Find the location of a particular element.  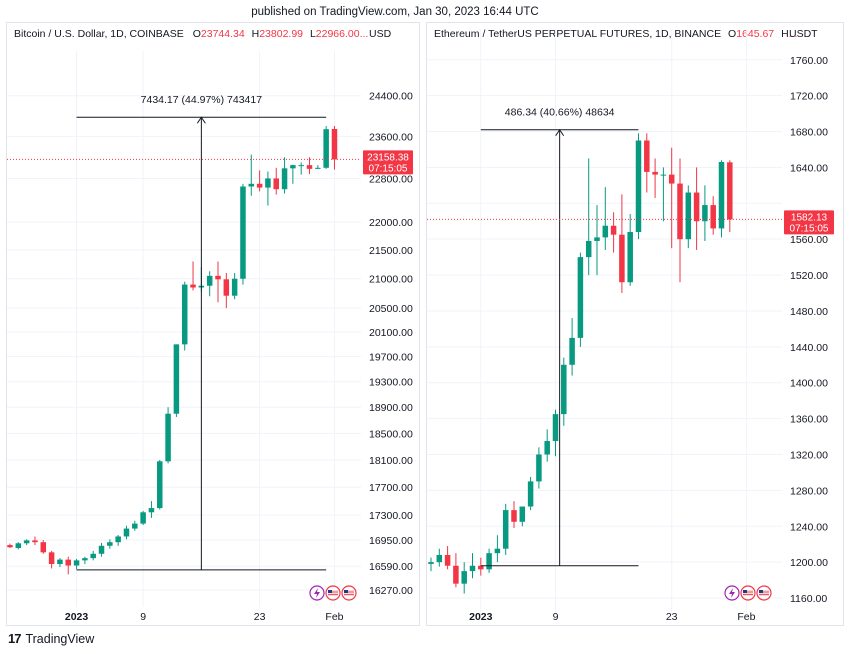

y-axis-tick-label: 20100.00 is located at coordinates (391, 333).